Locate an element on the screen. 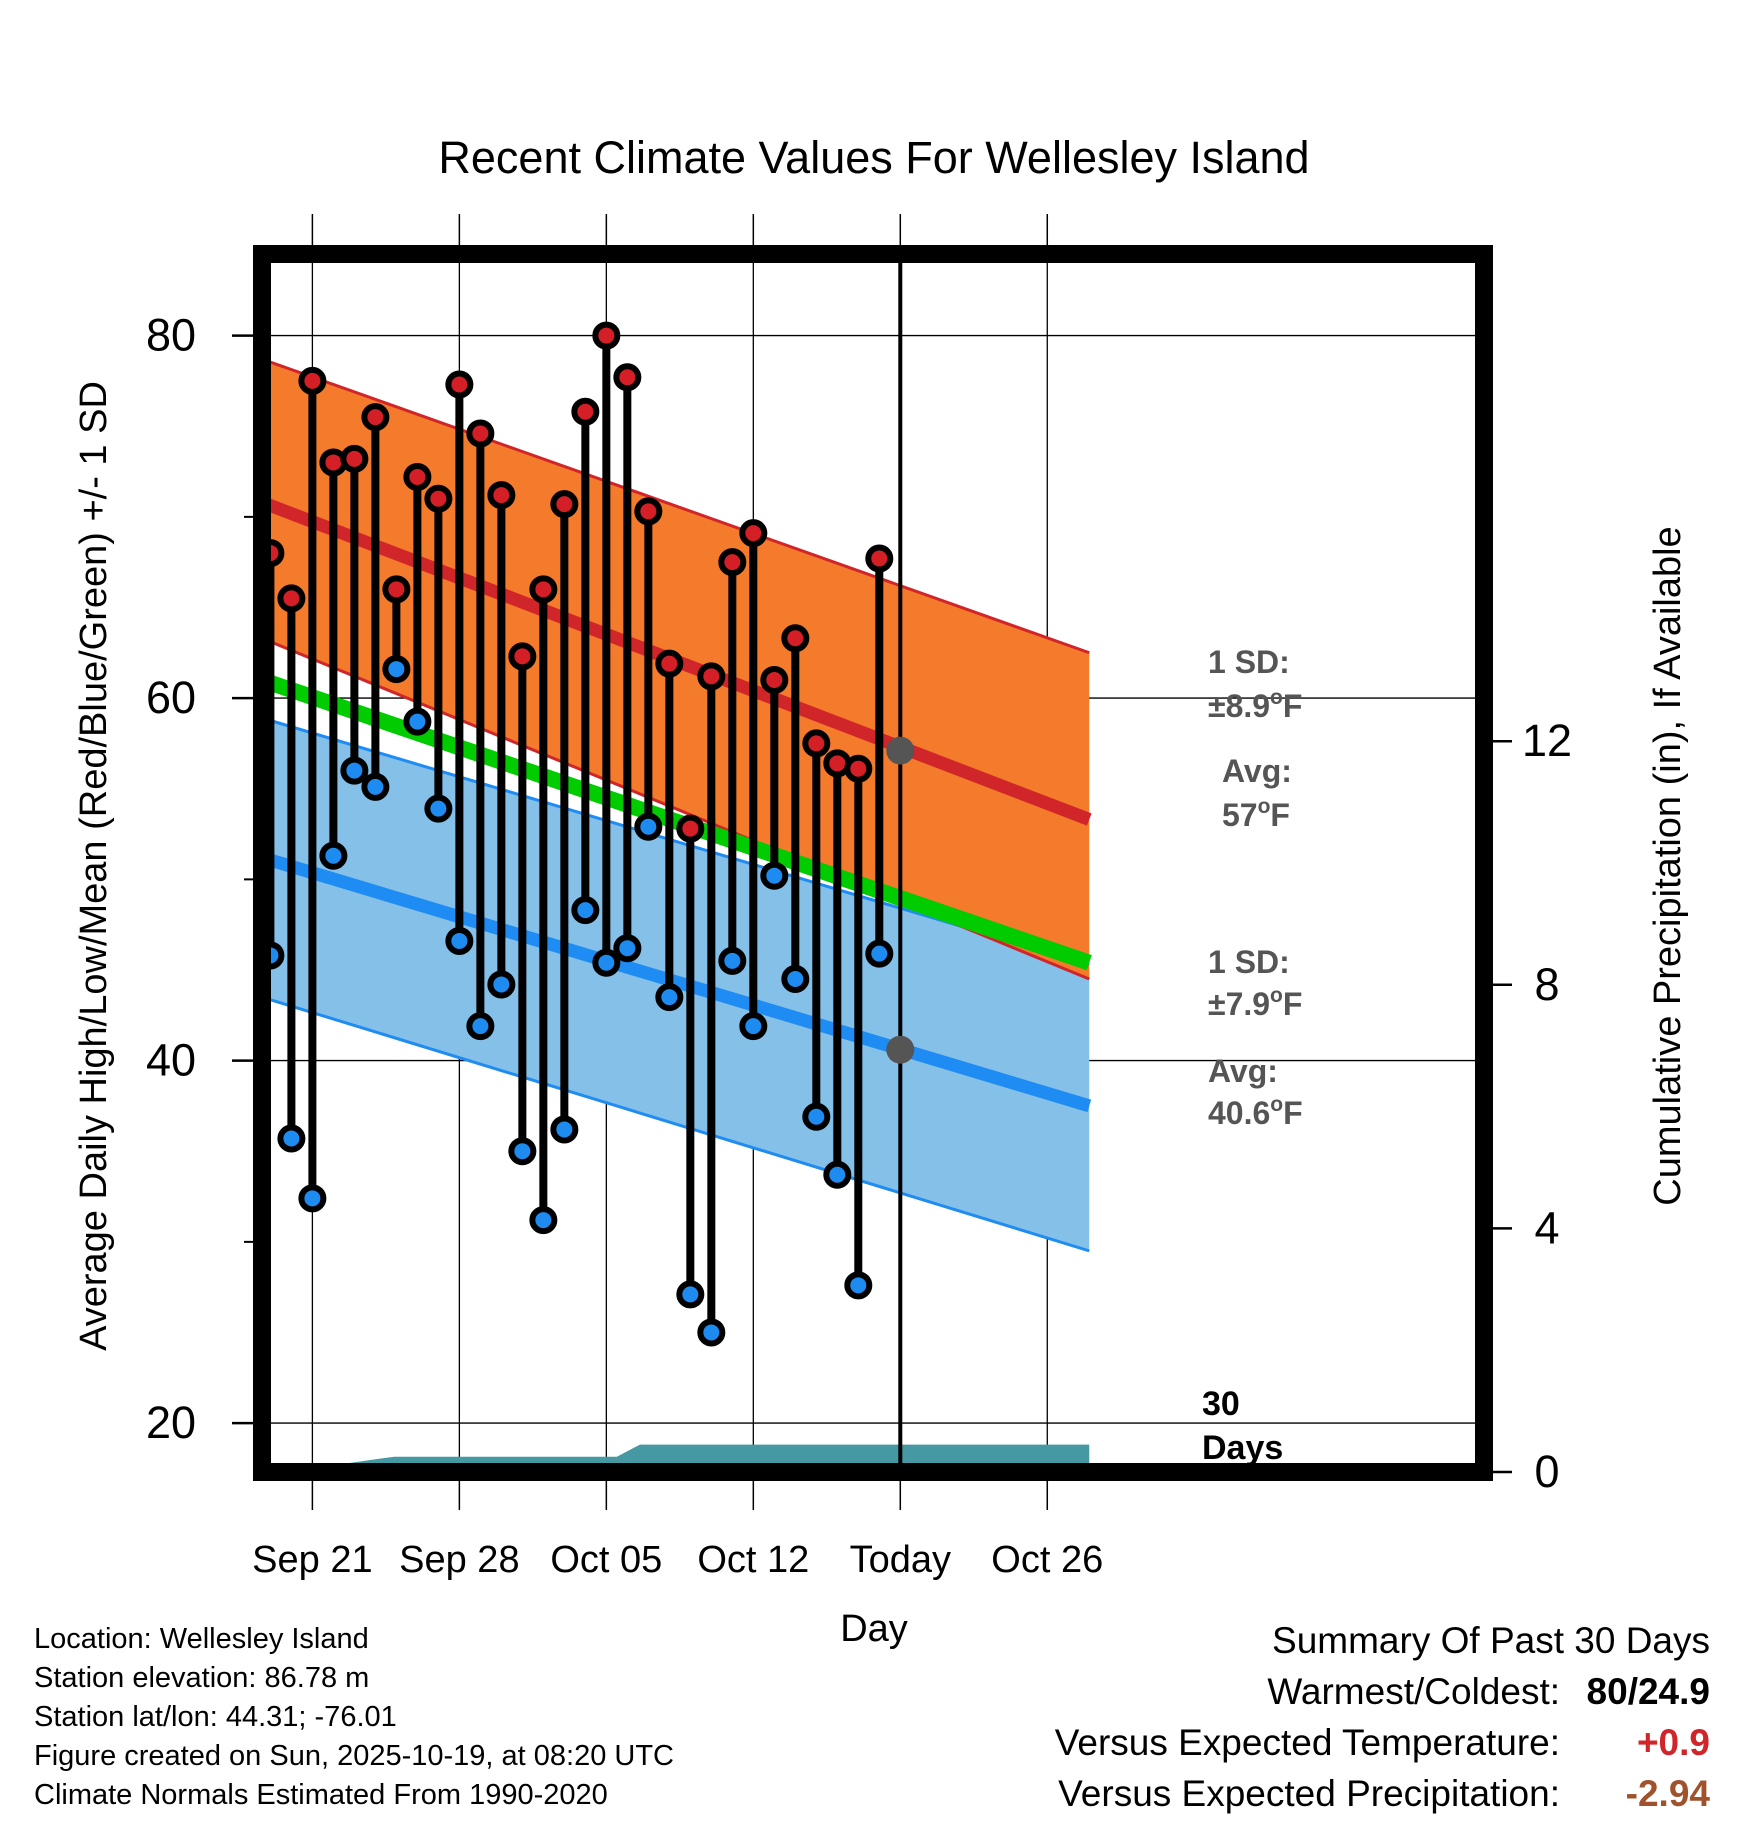  low-band-lower-edge is located at coordinates (676, 1124).